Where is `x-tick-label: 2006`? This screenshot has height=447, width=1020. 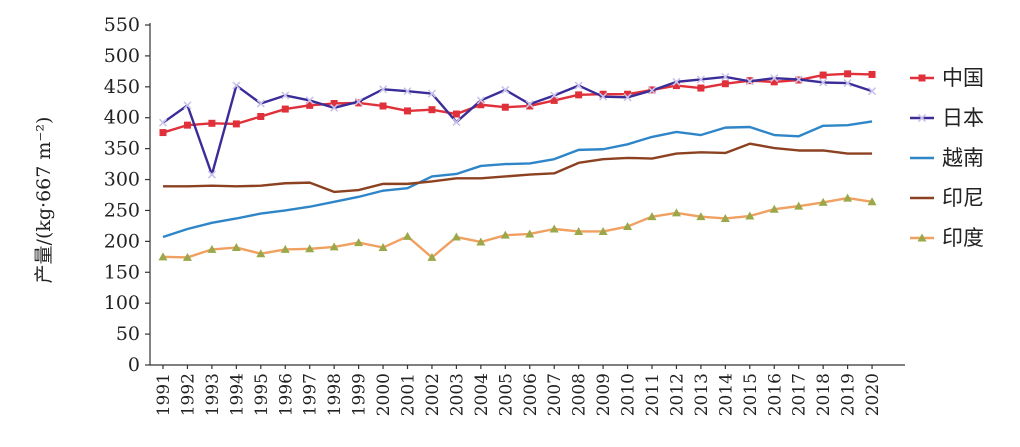 x-tick-label: 2006 is located at coordinates (531, 394).